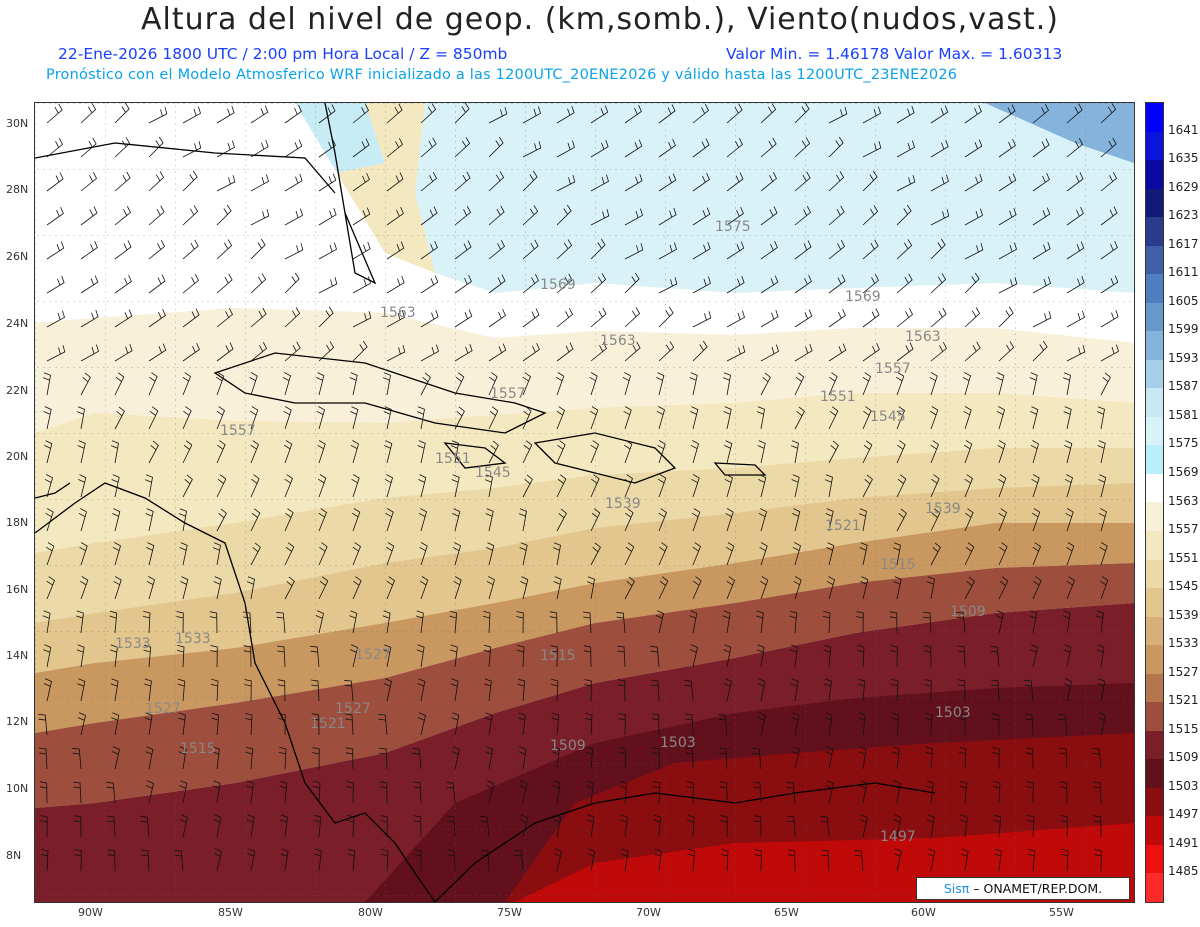 This screenshot has height=927, width=1200. Describe the element at coordinates (17, 655) in the screenshot. I see `lat-label: 14N` at that location.